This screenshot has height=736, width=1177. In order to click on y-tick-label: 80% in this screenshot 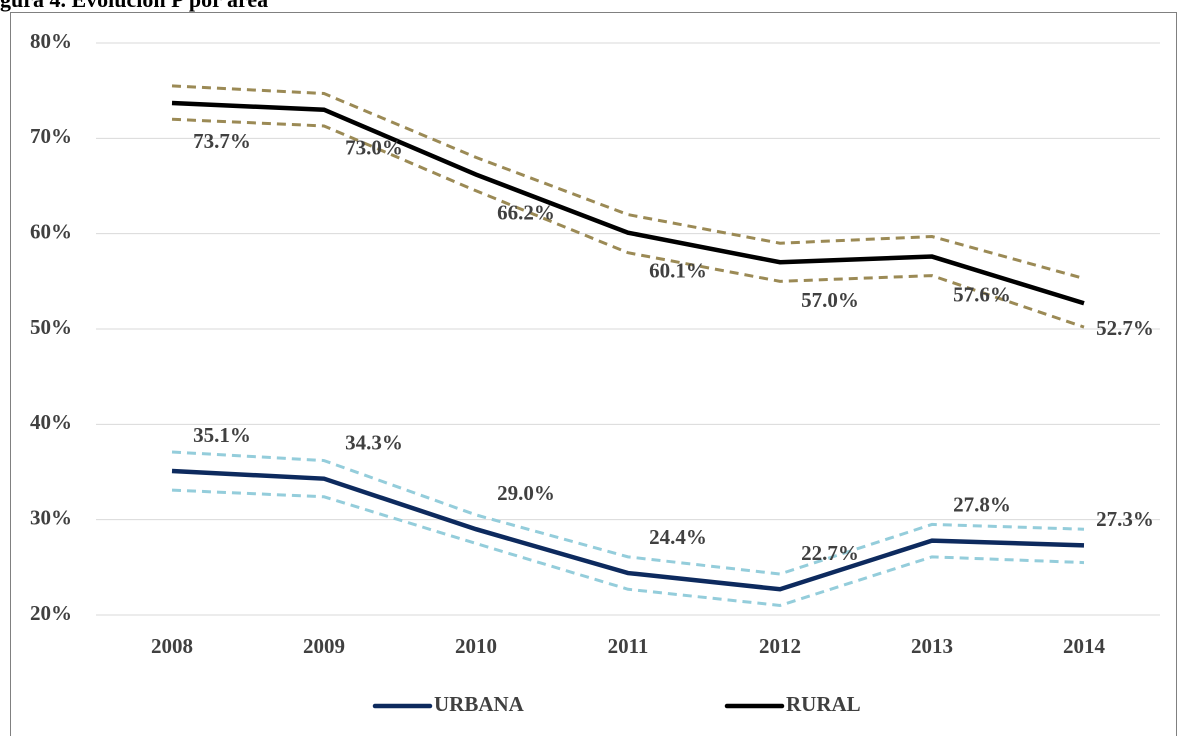, I will do `click(51, 41)`.